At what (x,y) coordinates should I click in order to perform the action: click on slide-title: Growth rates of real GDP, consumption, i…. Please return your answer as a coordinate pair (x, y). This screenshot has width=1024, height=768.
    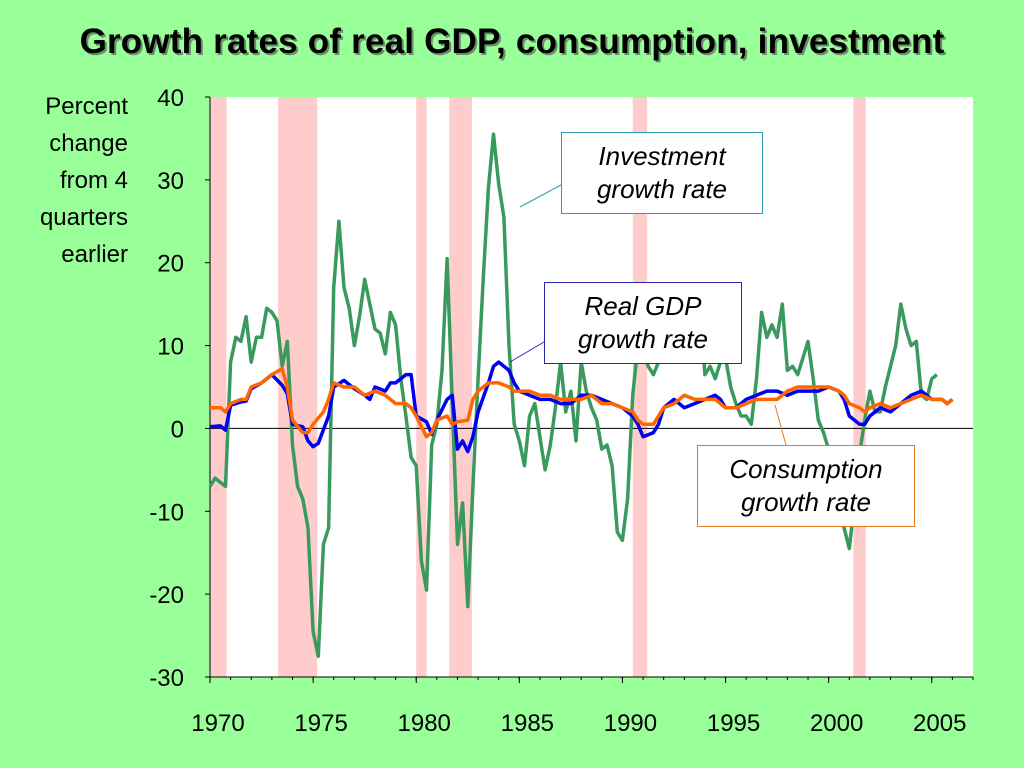
    Looking at the image, I should click on (512, 41).